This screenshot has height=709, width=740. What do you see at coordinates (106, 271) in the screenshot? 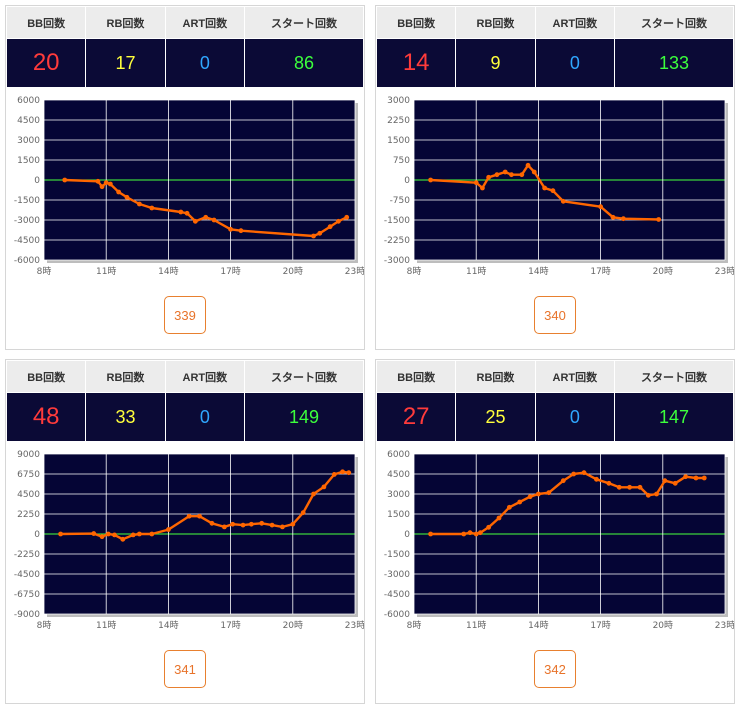
I see `x-tick-label: 11時` at bounding box center [106, 271].